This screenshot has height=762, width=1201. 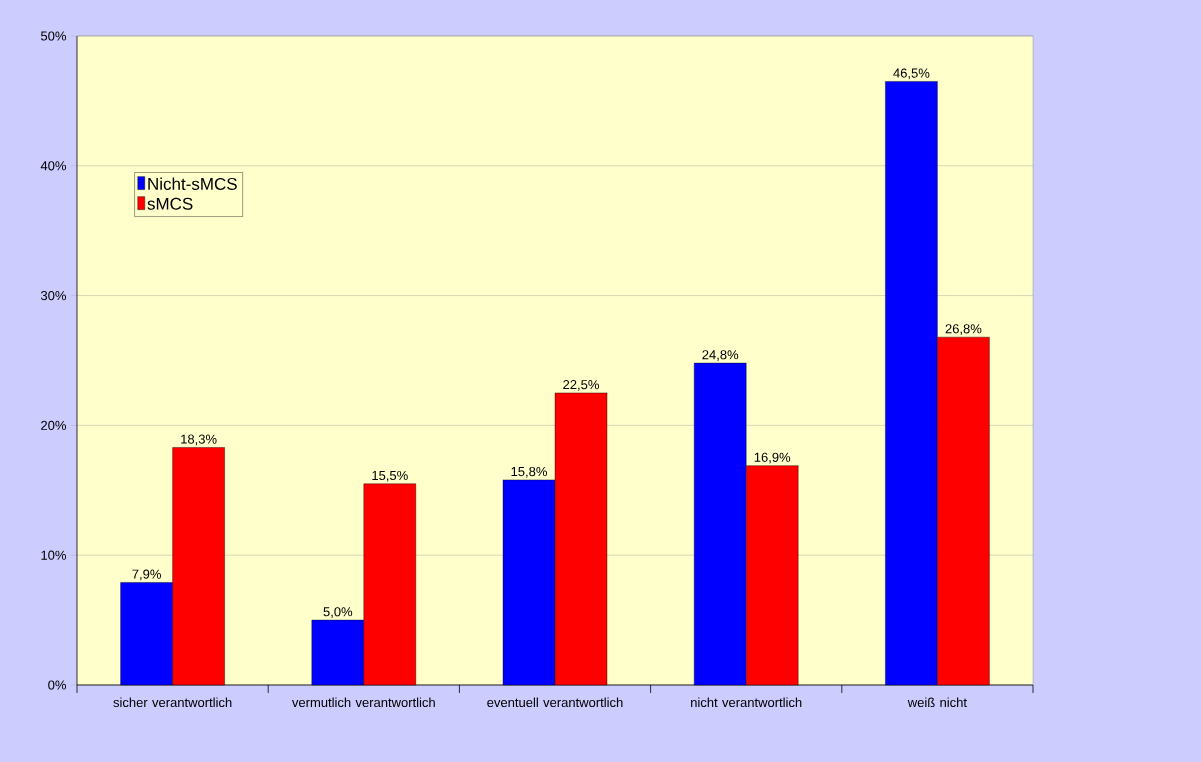 I want to click on data-label: 7,9%, so click(x=146, y=575).